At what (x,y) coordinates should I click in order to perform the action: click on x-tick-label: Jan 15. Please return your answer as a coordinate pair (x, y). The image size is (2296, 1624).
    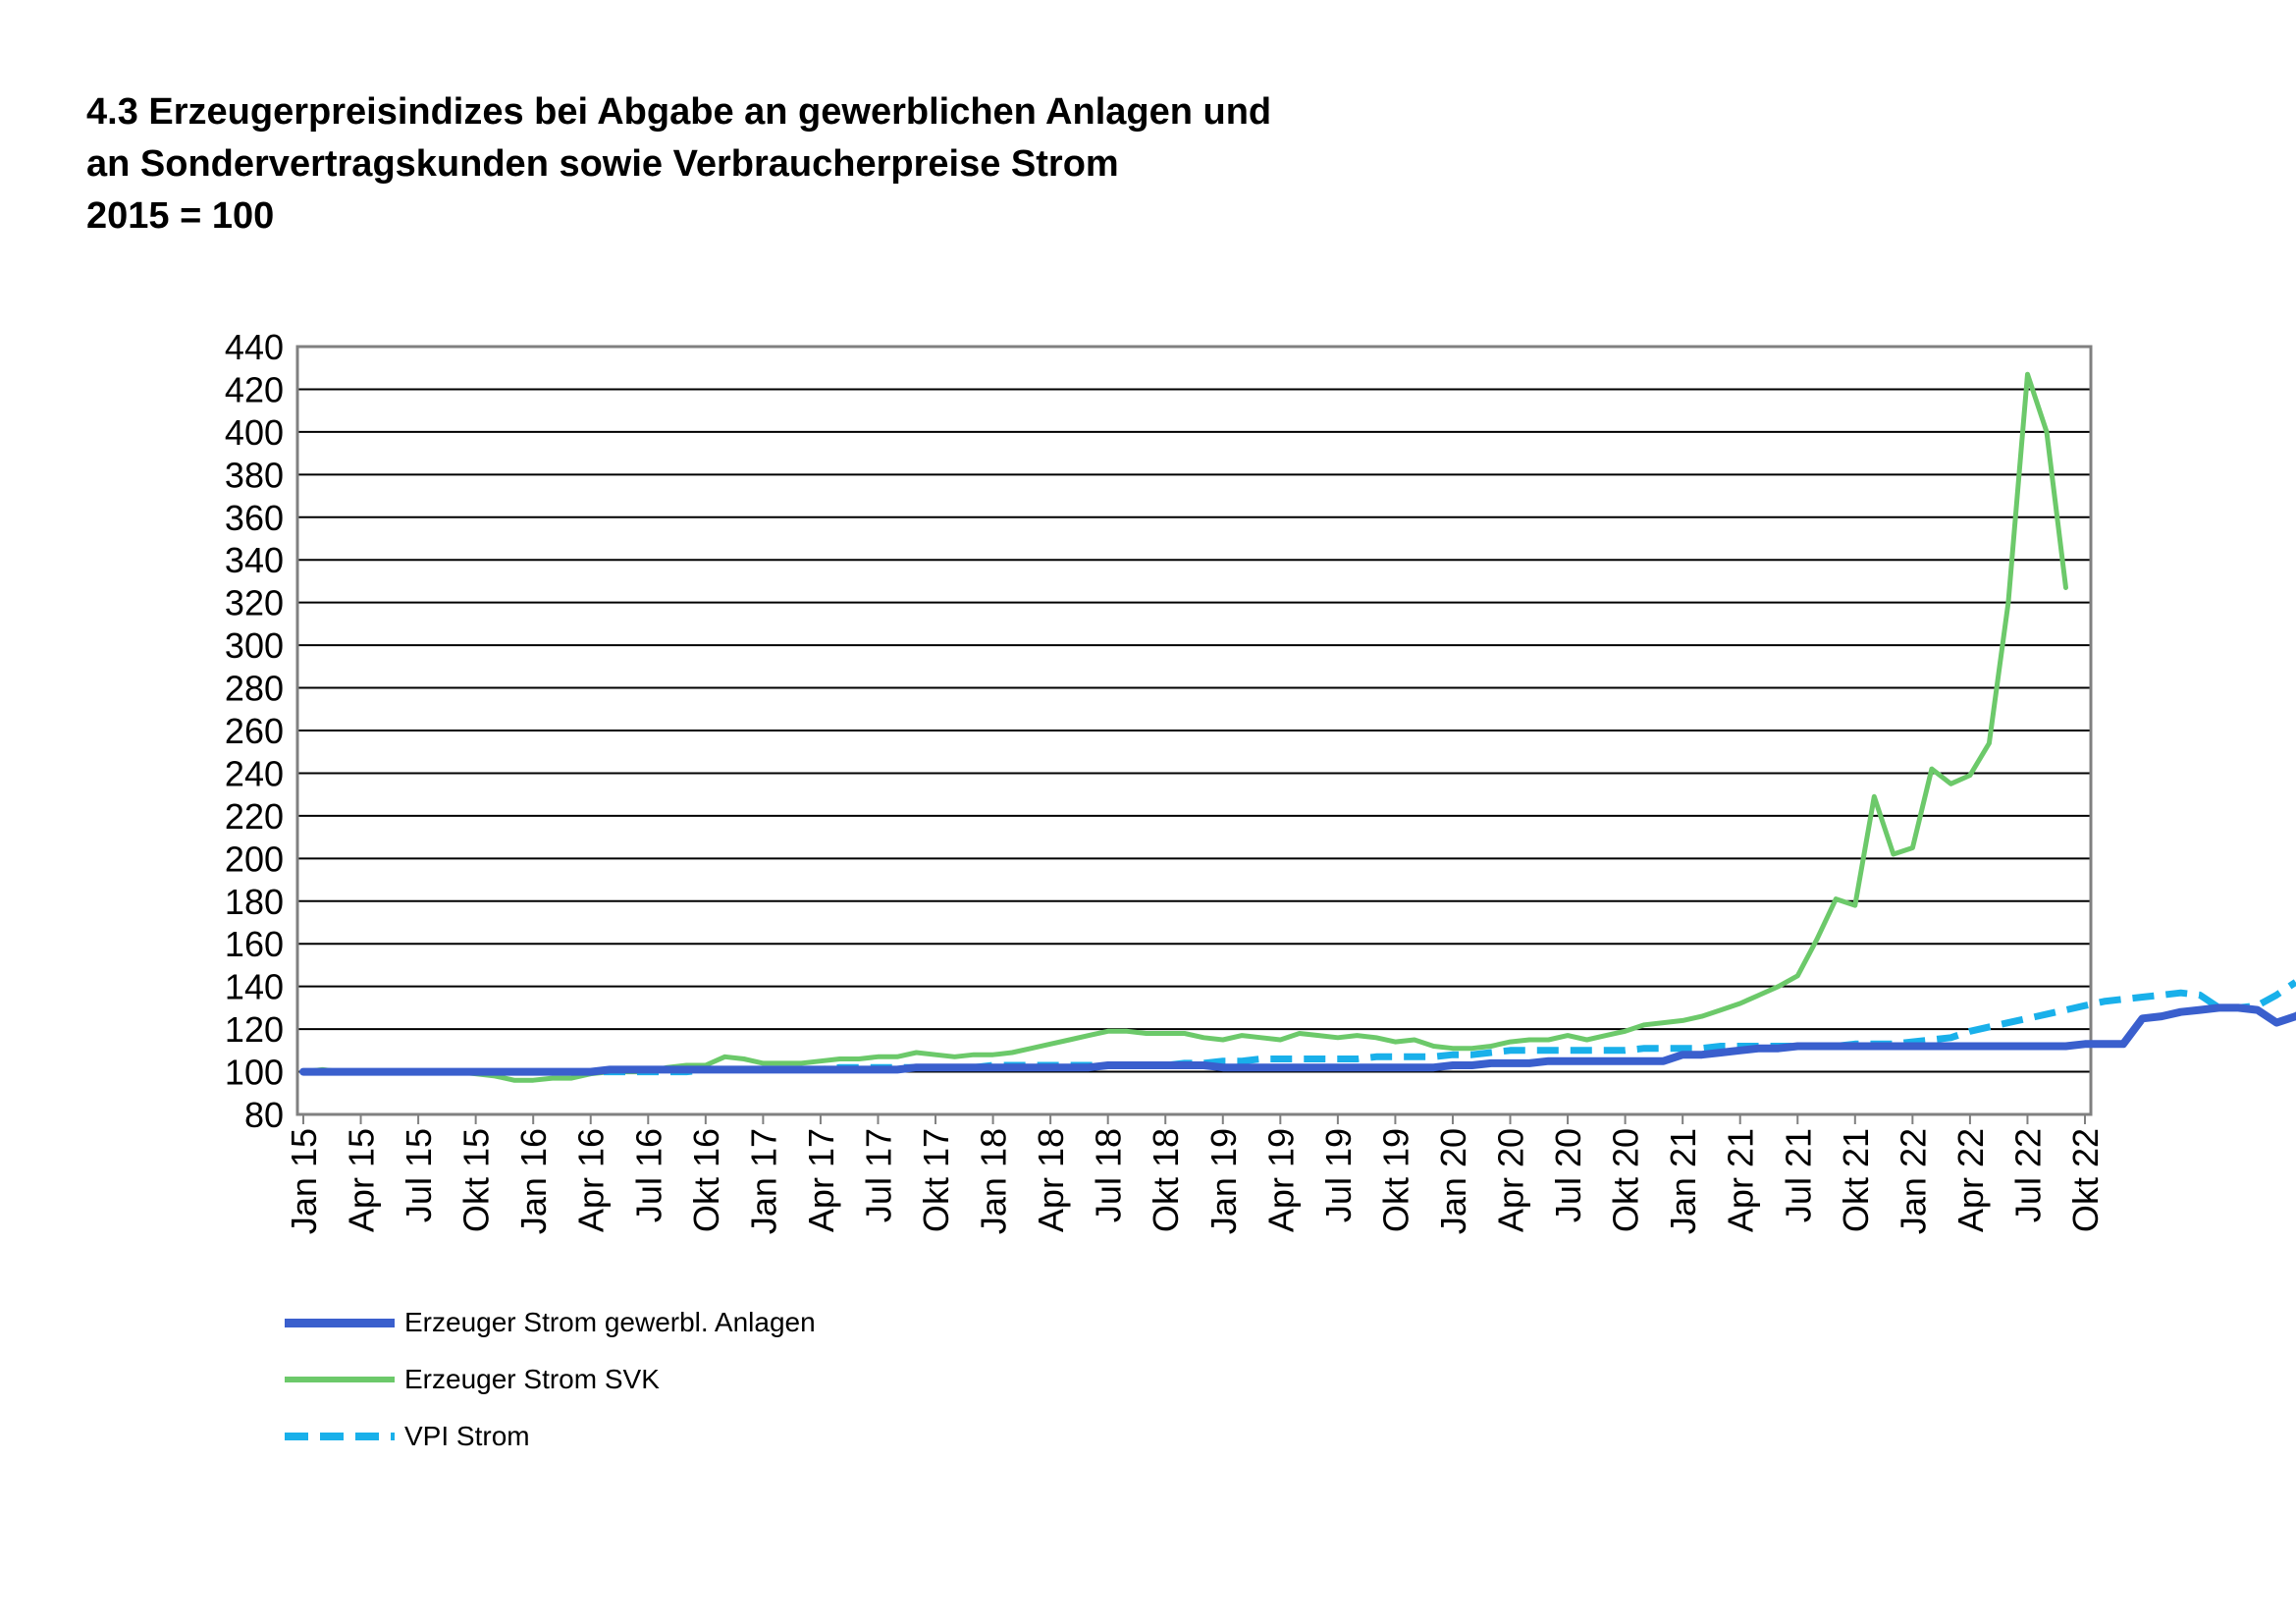
    Looking at the image, I should click on (304, 1181).